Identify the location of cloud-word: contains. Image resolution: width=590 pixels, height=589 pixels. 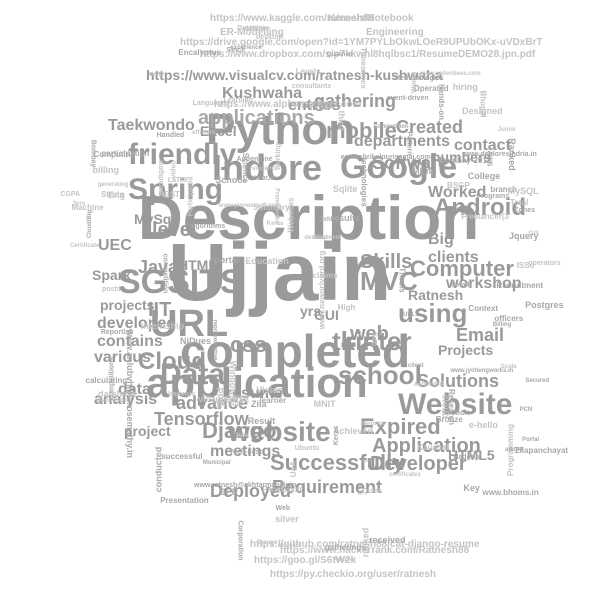
(130, 341).